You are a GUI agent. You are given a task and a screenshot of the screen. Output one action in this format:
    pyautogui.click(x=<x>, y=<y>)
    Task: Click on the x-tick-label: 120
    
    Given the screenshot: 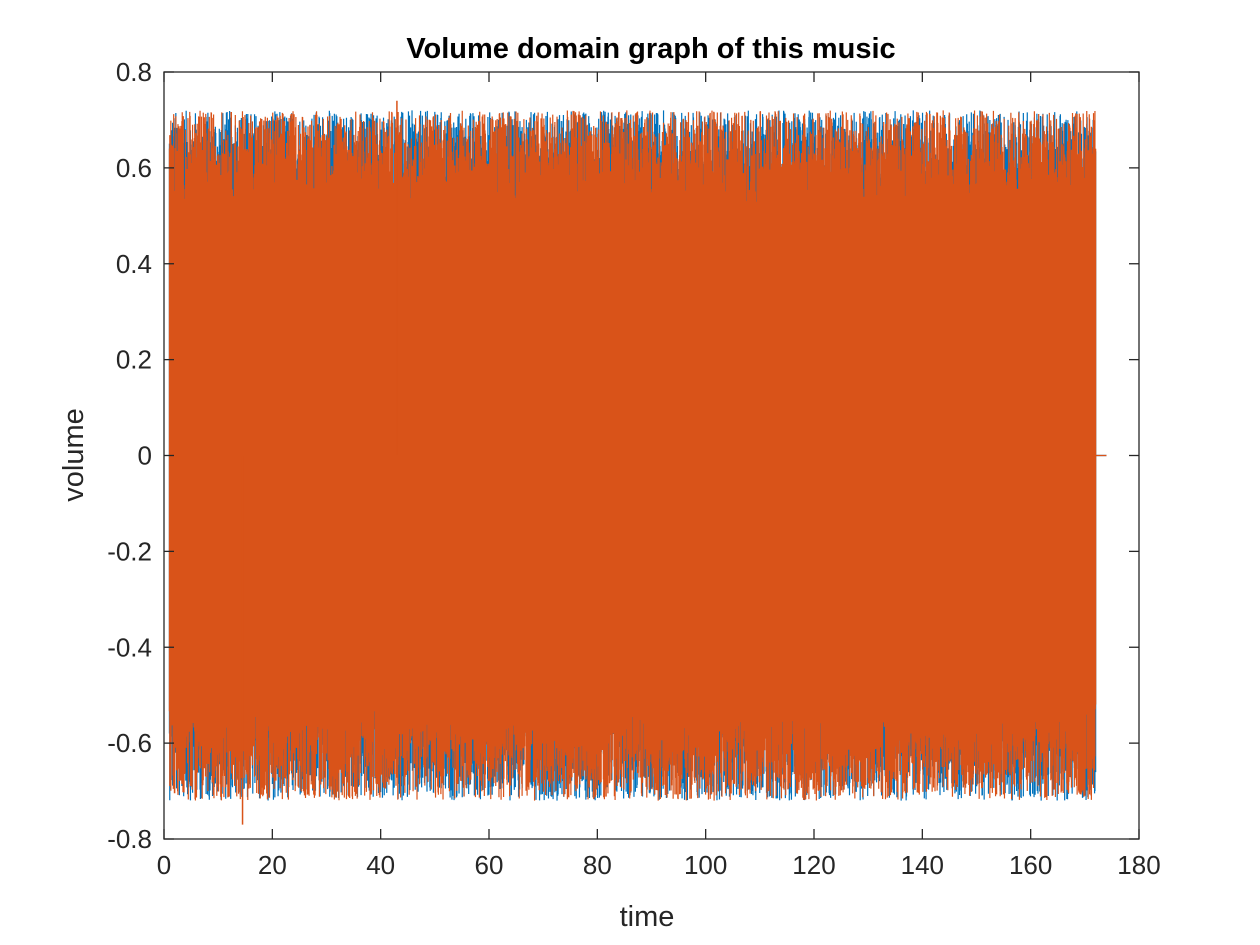 What is the action you would take?
    pyautogui.click(x=813, y=865)
    